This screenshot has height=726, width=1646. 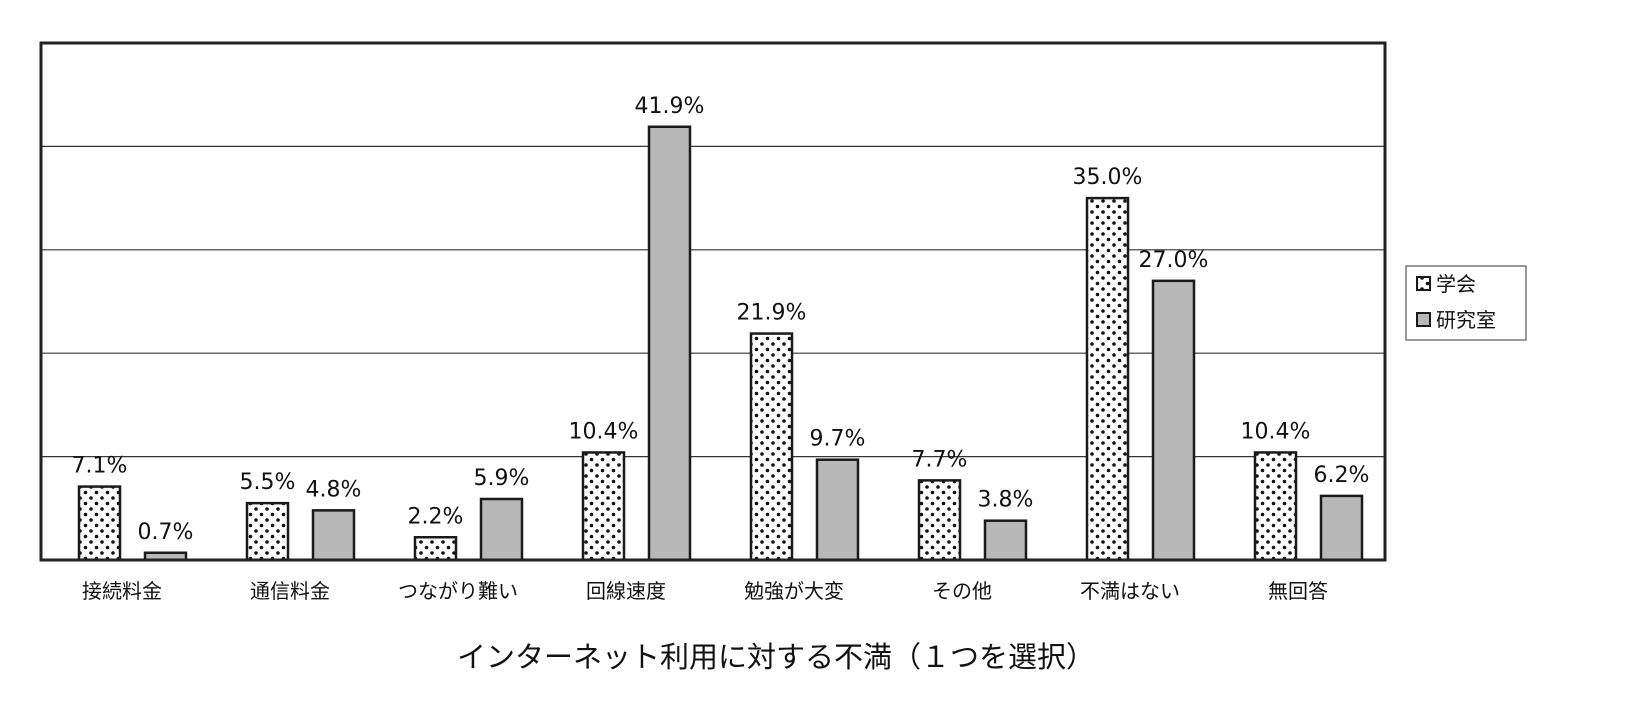 What do you see at coordinates (1466, 320) in the screenshot?
I see `legend-label-series-2: 研究室` at bounding box center [1466, 320].